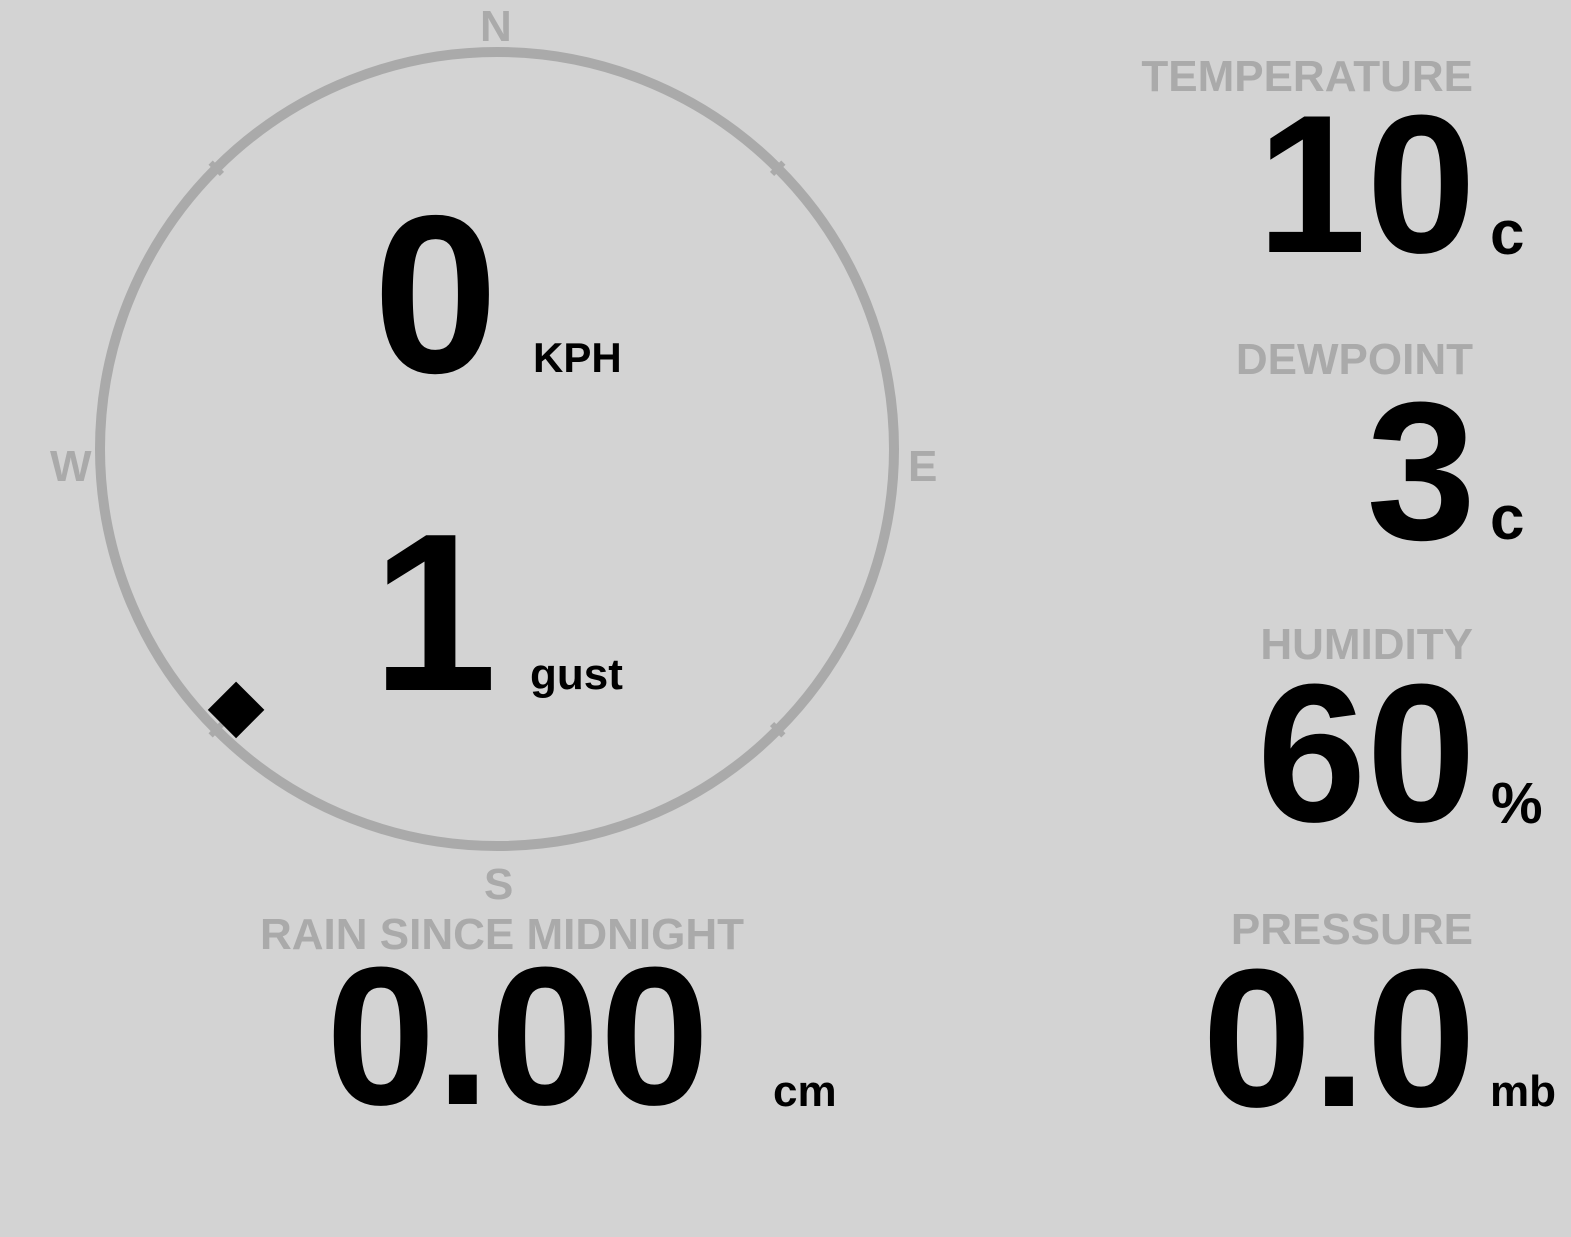 The height and width of the screenshot is (1237, 1571). What do you see at coordinates (518, 1036) in the screenshot?
I see `rain-value: 0.00` at bounding box center [518, 1036].